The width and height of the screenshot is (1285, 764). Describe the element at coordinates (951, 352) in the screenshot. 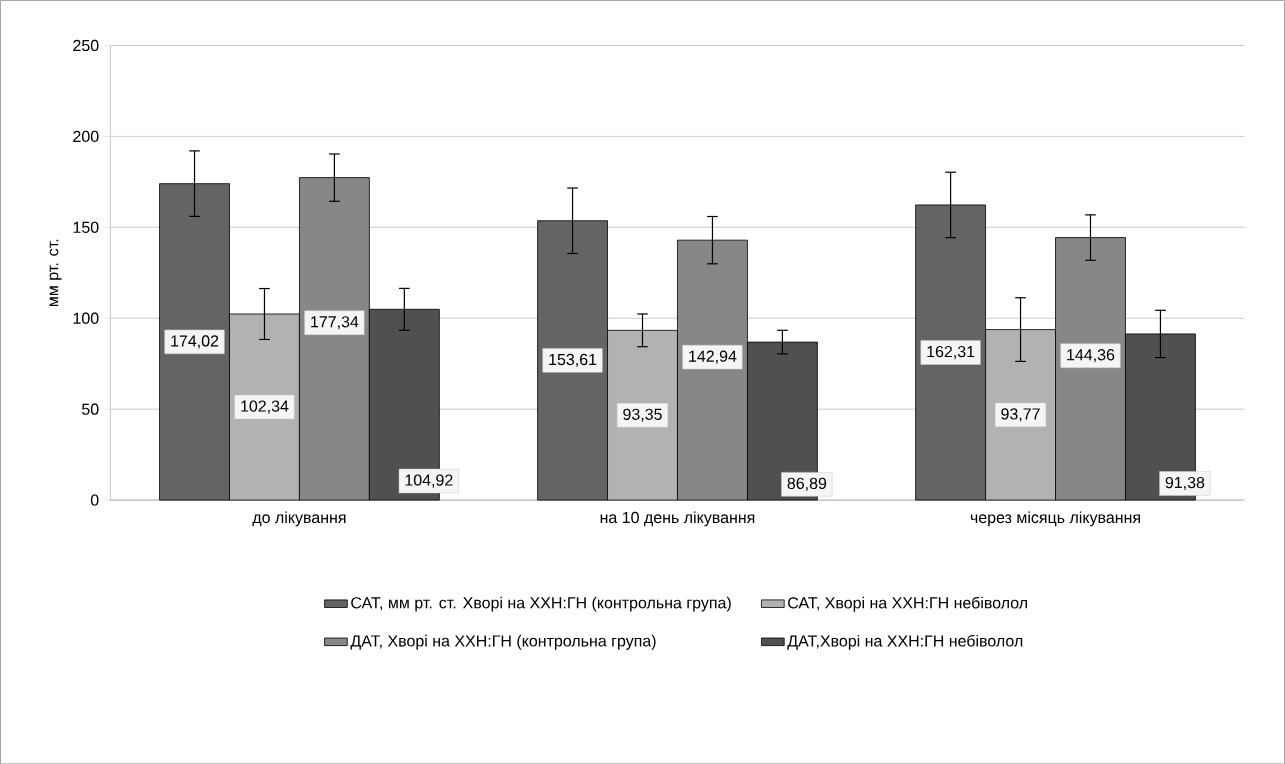

I see `data-label: 162,31` at that location.